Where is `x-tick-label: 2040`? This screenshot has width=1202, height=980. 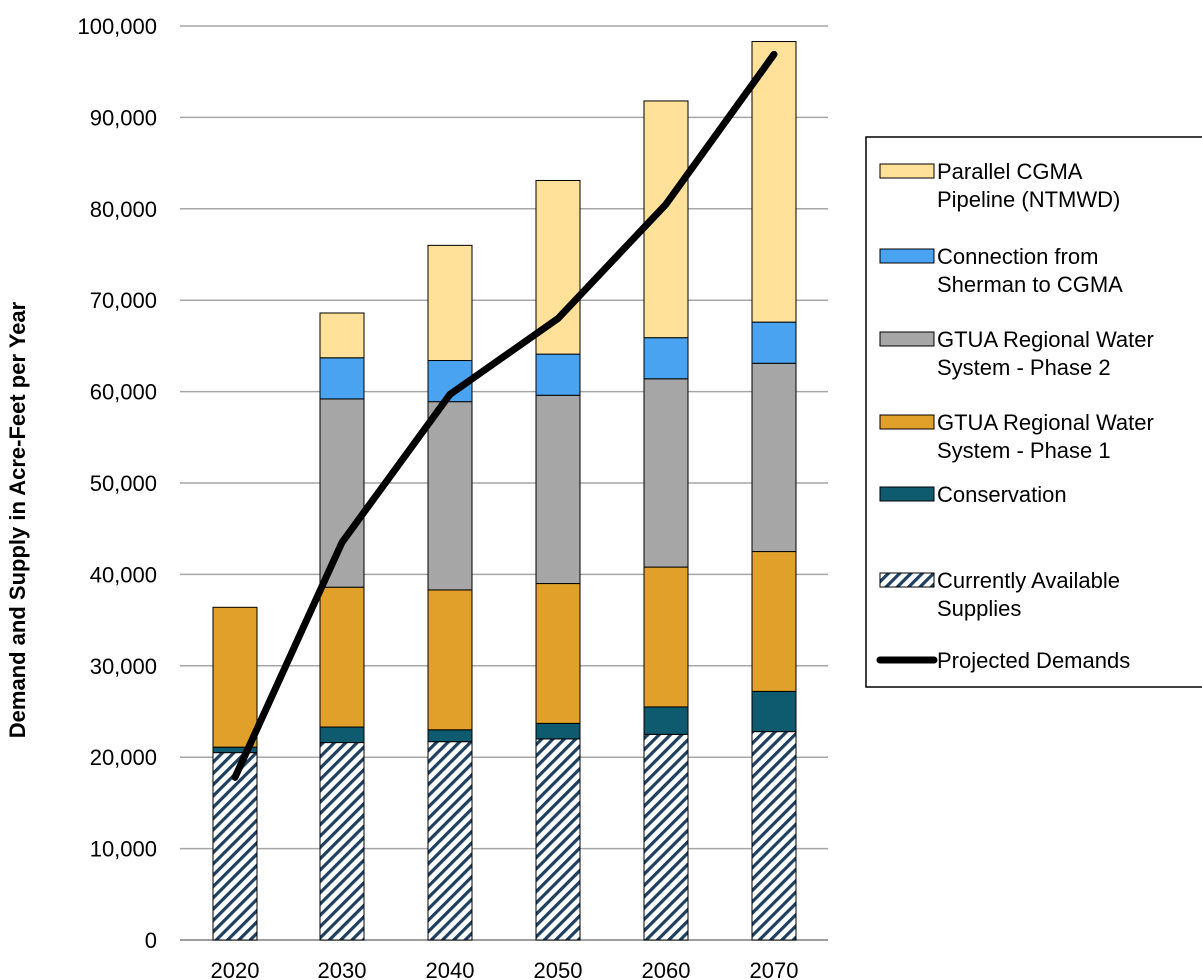 x-tick-label: 2040 is located at coordinates (450, 969).